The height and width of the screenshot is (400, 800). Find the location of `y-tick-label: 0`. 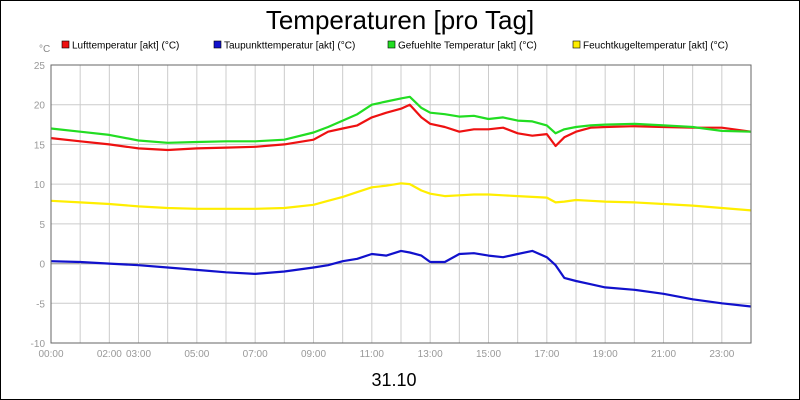

y-tick-label: 0 is located at coordinates (42, 265).